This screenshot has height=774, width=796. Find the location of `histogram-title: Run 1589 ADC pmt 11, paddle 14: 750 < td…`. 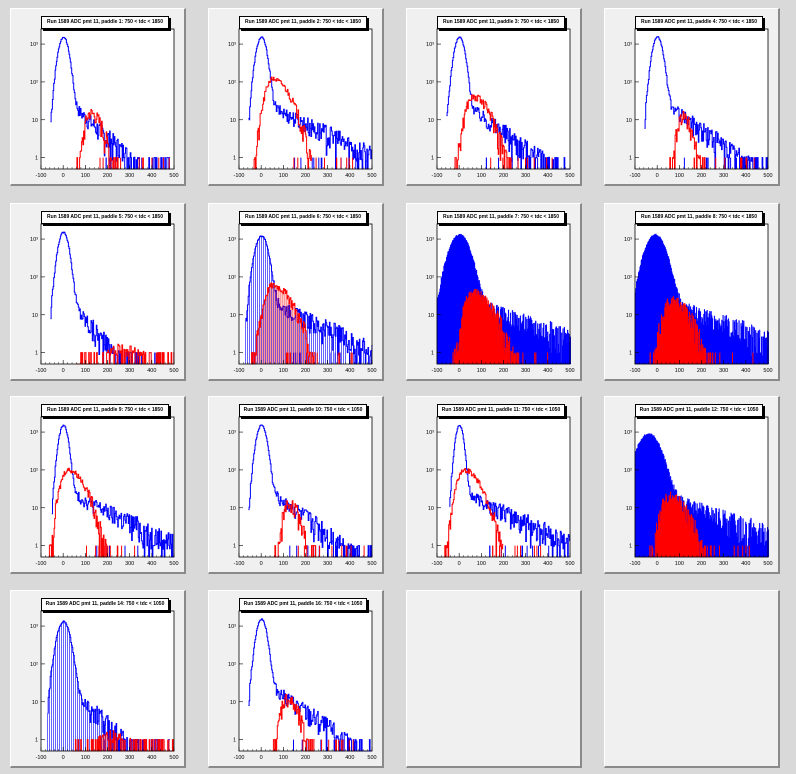

histogram-title: Run 1589 ADC pmt 11, paddle 14: 750 < td… is located at coordinates (105, 604).